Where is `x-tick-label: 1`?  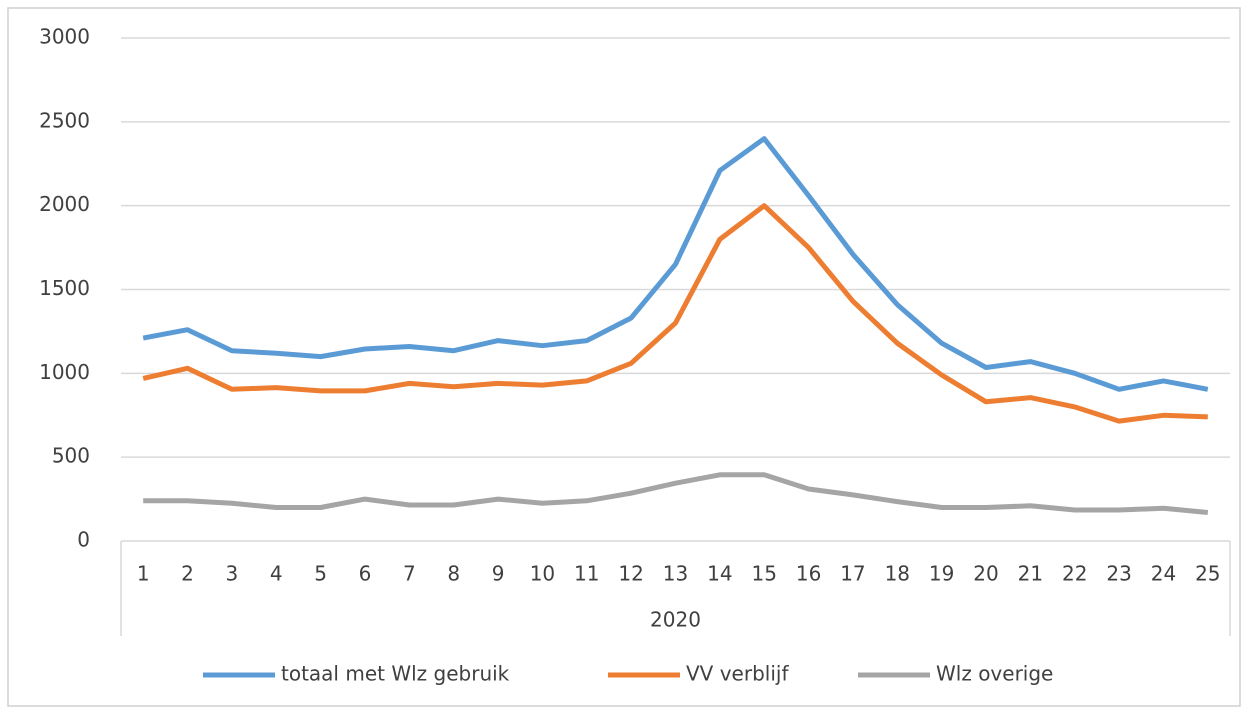
x-tick-label: 1 is located at coordinates (143, 574).